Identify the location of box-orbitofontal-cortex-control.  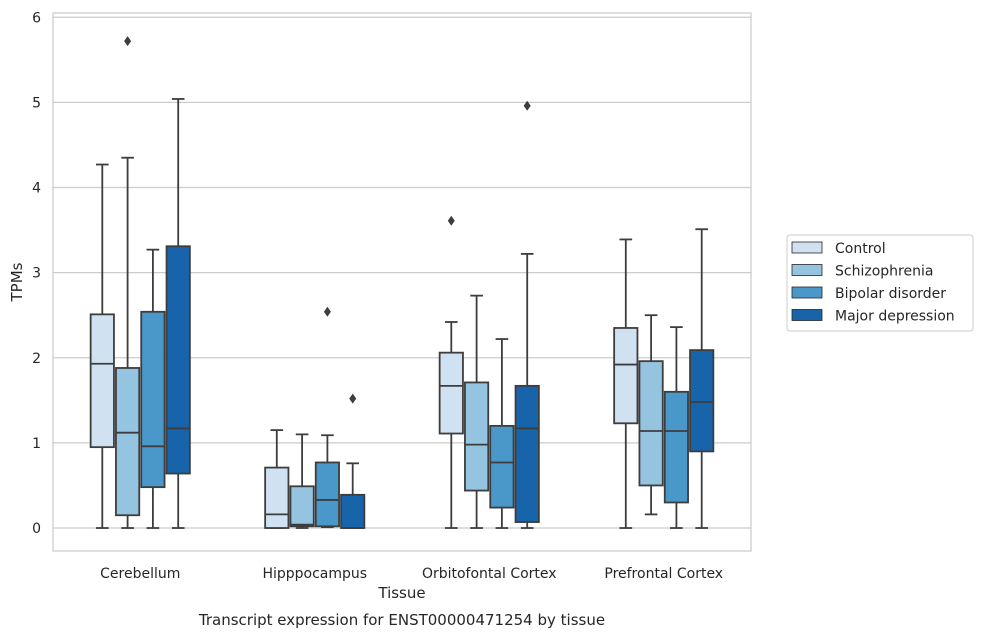
(451, 372).